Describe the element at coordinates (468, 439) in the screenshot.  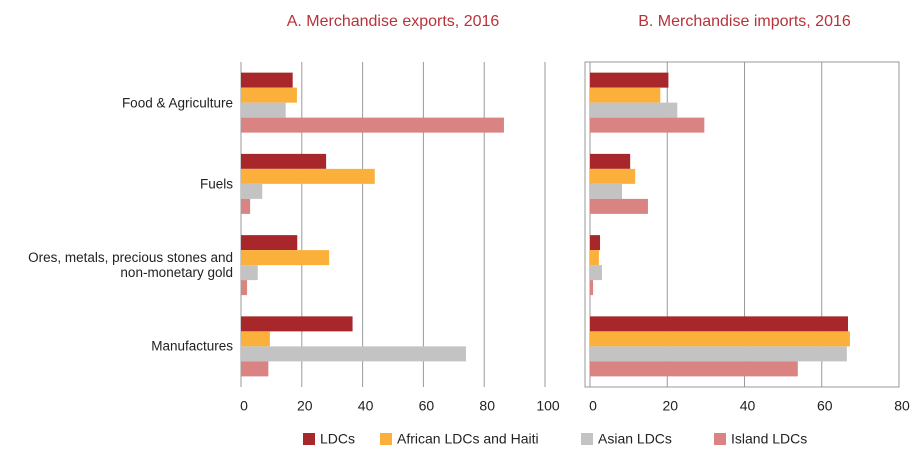
I see `legend-label: African LDCs and Haiti` at that location.